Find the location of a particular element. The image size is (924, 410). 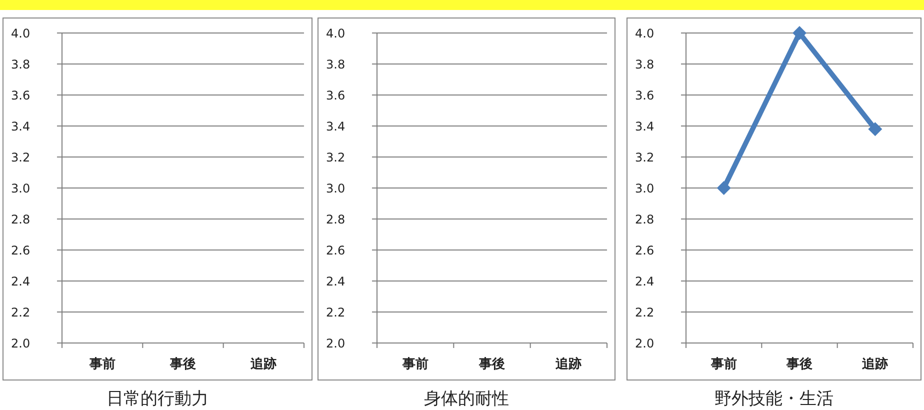

x-axis-title: 野外技能・生活 is located at coordinates (774, 399).